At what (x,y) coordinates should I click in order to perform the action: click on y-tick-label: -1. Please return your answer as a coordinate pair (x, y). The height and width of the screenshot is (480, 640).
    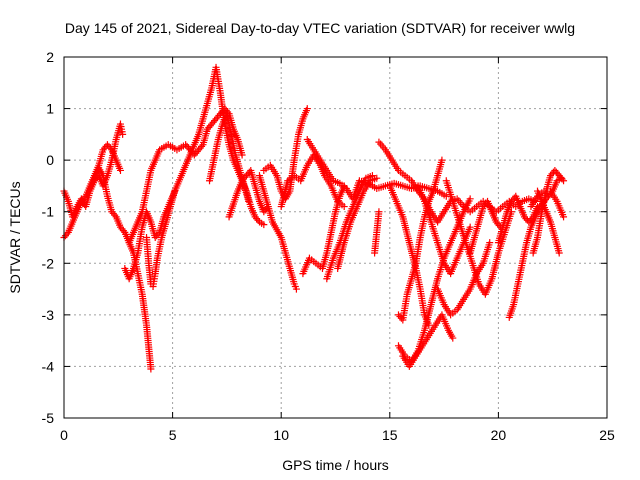
    Looking at the image, I should click on (48, 212).